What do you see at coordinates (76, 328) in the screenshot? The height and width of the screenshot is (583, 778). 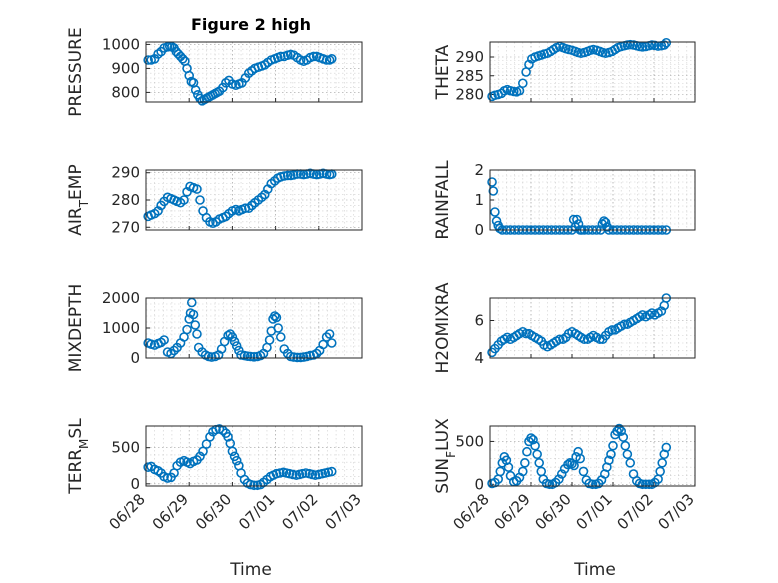 I see `y-axis-label: MIXDEPTH` at bounding box center [76, 328].